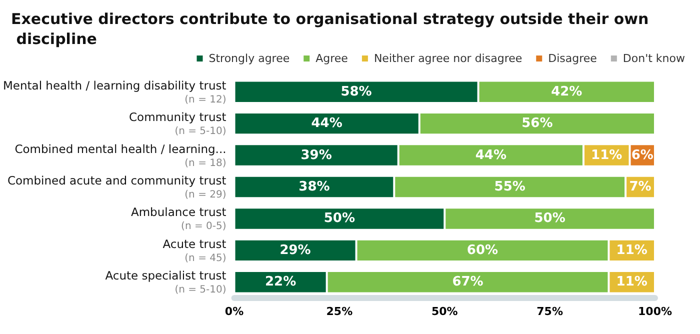 Image resolution: width=700 pixels, height=334 pixels. I want to click on data-label: 6%, so click(642, 155).